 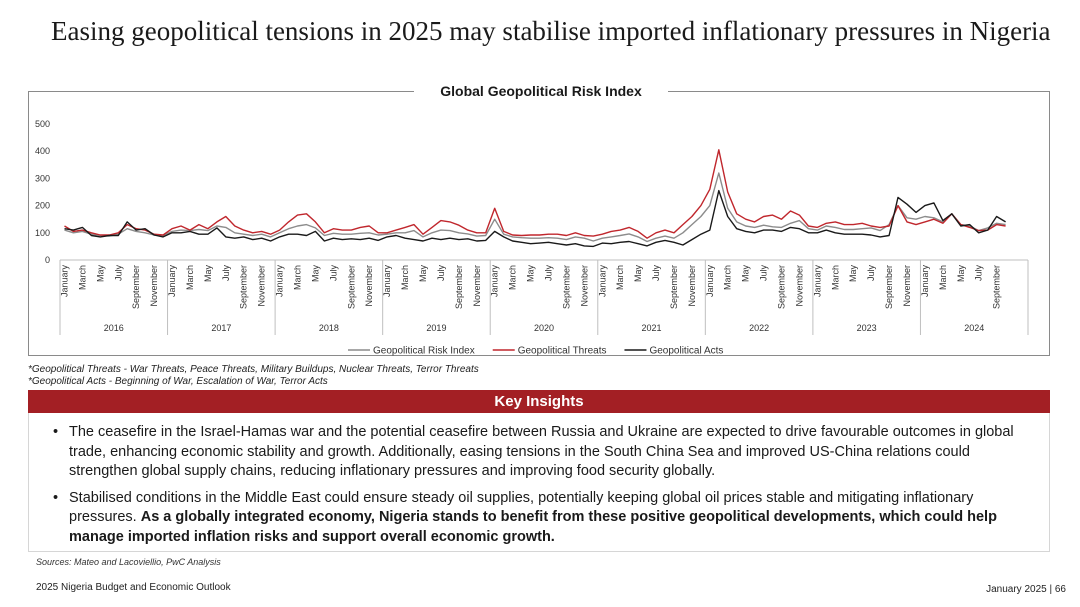 What do you see at coordinates (436, 328) in the screenshot?
I see `year-label: 2019` at bounding box center [436, 328].